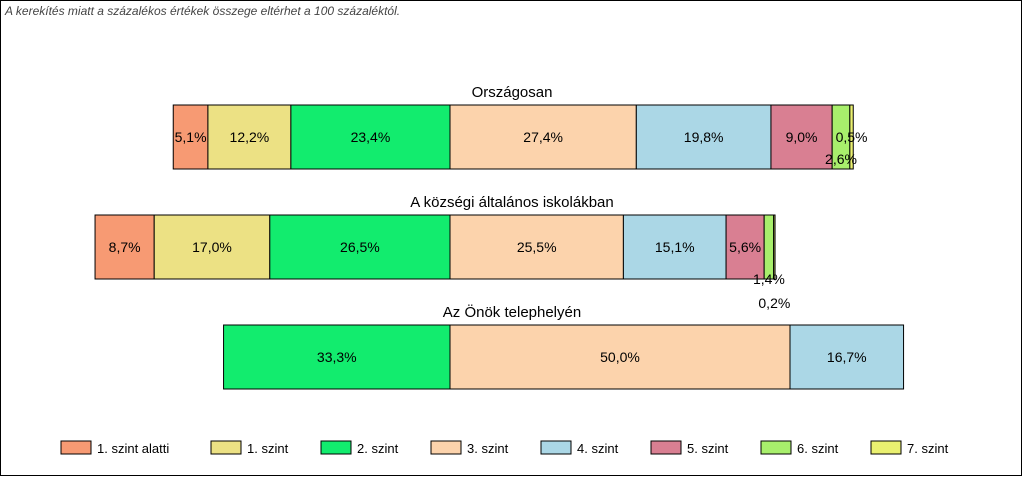  I want to click on data-label: 17,0%, so click(212, 247).